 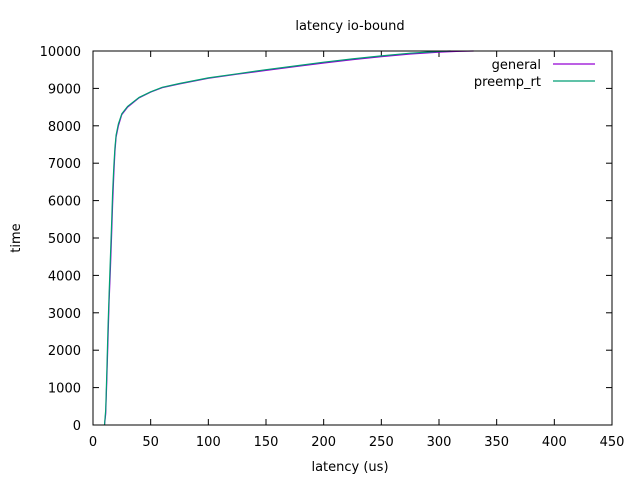 What do you see at coordinates (496, 442) in the screenshot?
I see `x-tick-label: 350` at bounding box center [496, 442].